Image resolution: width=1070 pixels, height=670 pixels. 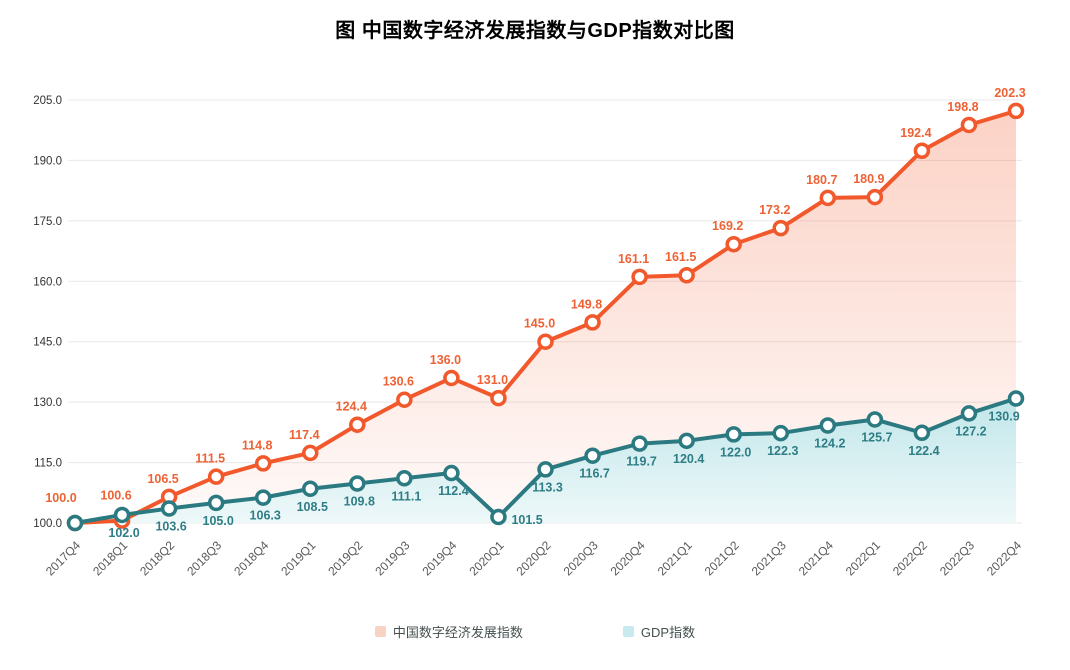 What do you see at coordinates (534, 558) in the screenshot?
I see `x-axis-tick-label: 2020Q2` at bounding box center [534, 558].